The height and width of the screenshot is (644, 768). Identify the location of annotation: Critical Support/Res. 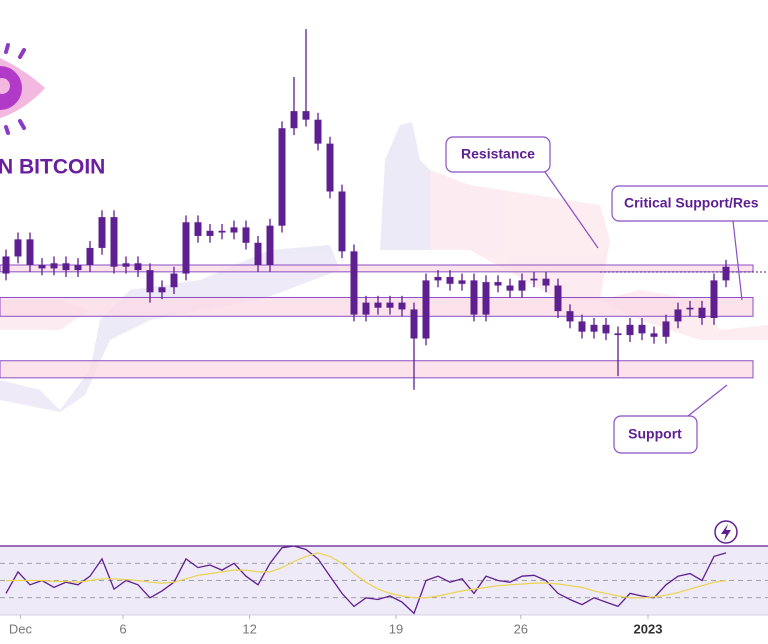
(691, 203).